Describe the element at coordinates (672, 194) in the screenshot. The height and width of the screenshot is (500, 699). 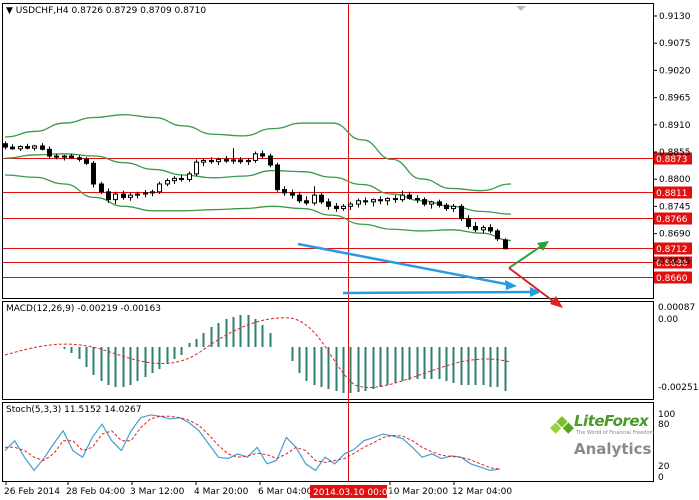
I see `level-price-label: 0.8811` at that location.